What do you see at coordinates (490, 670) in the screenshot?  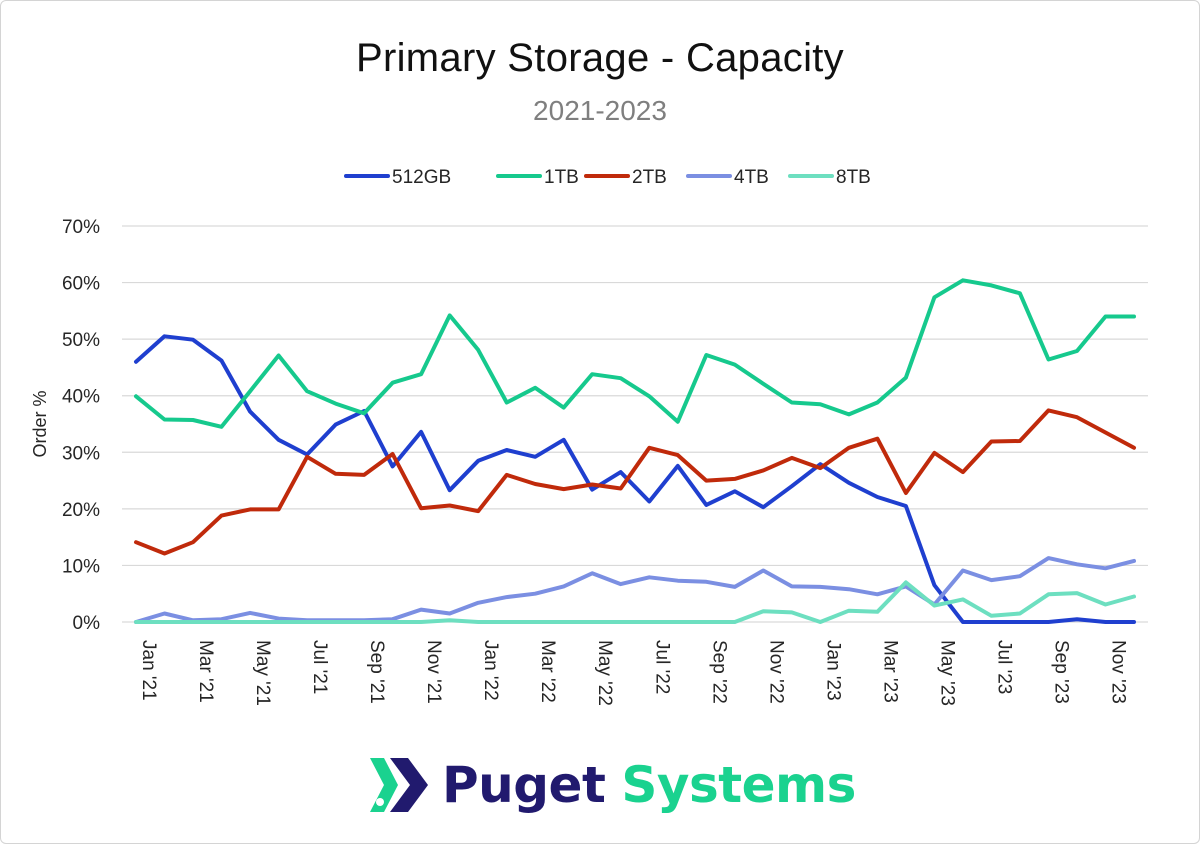 I see `x-tick-label: Jan '22` at bounding box center [490, 670].